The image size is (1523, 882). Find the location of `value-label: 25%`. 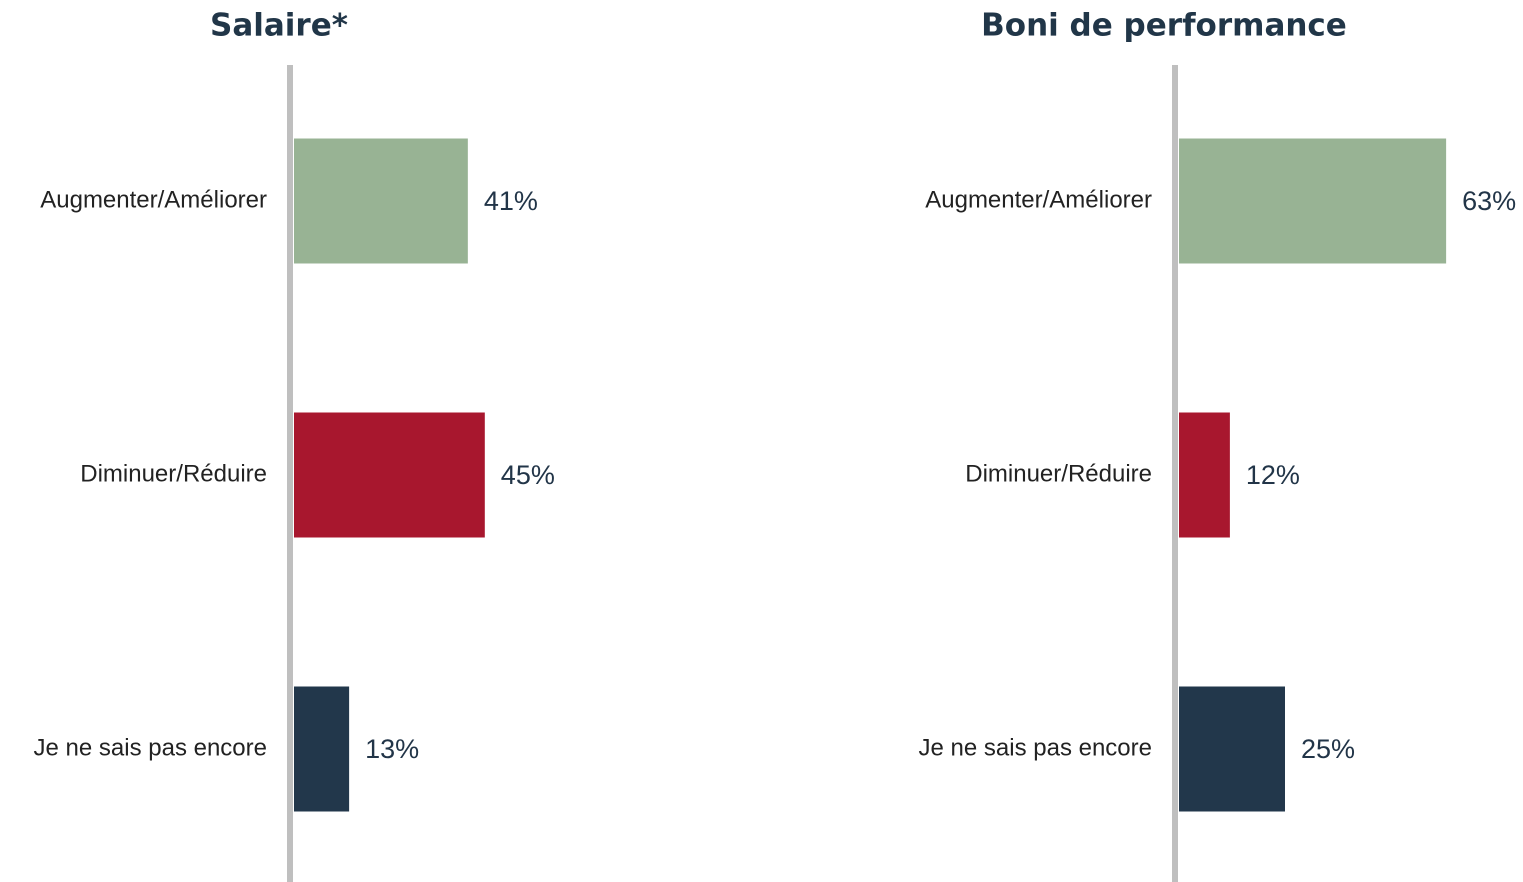

value-label: 25% is located at coordinates (1328, 749).